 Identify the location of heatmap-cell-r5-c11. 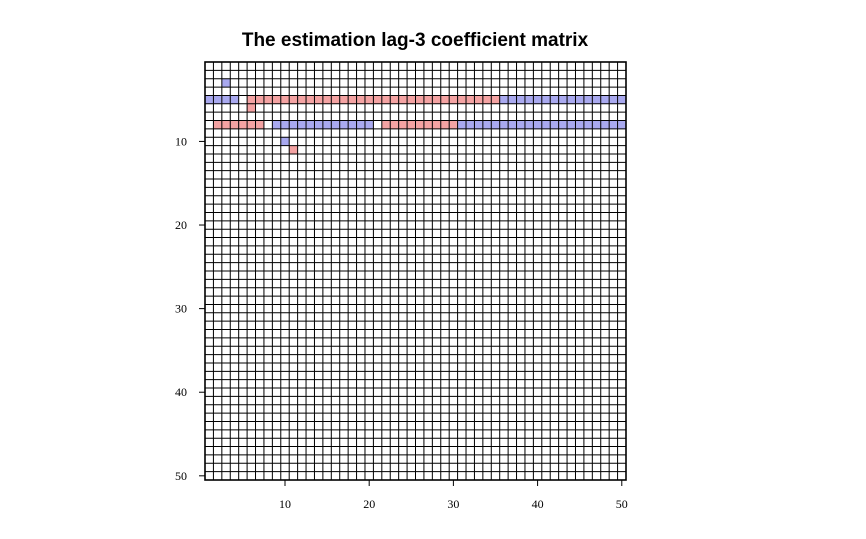
(293, 99).